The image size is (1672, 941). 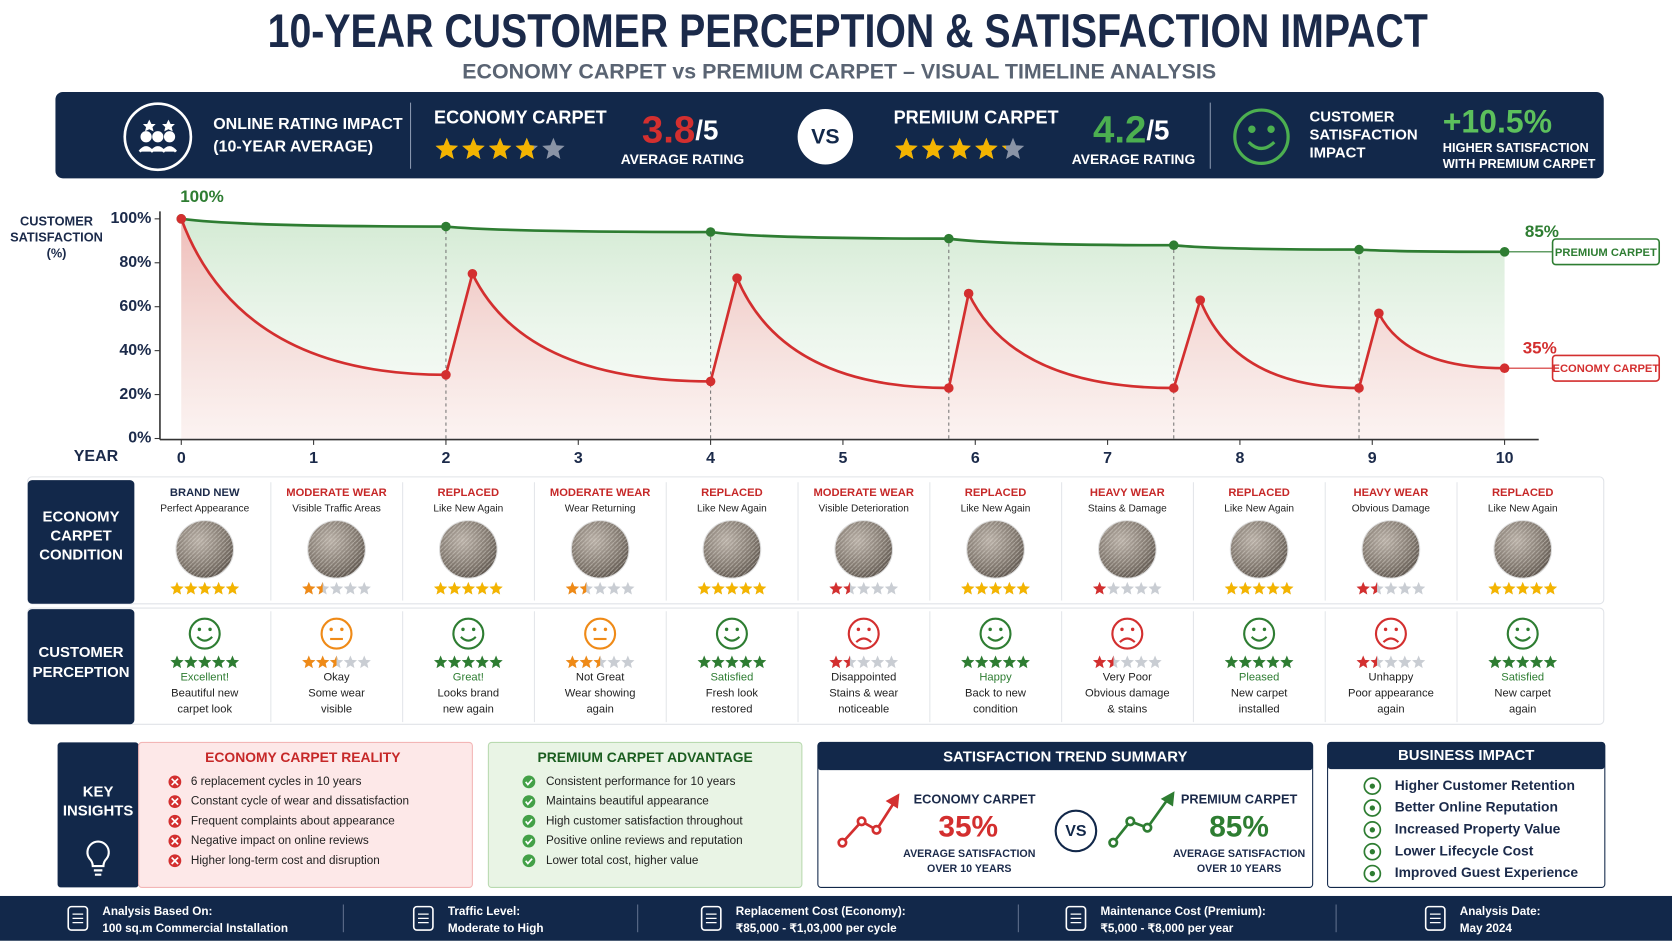 What do you see at coordinates (995, 677) in the screenshot?
I see `perception-heading: Happy` at bounding box center [995, 677].